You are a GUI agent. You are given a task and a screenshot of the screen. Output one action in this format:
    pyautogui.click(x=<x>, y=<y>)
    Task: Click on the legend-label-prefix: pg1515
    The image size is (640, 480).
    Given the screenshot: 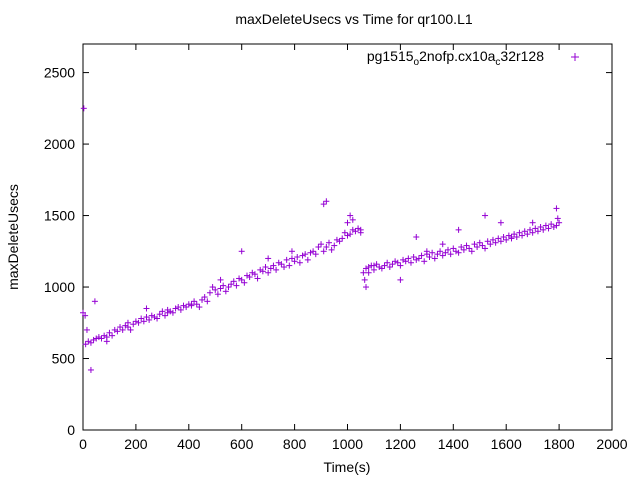 What is the action you would take?
    pyautogui.click(x=390, y=56)
    